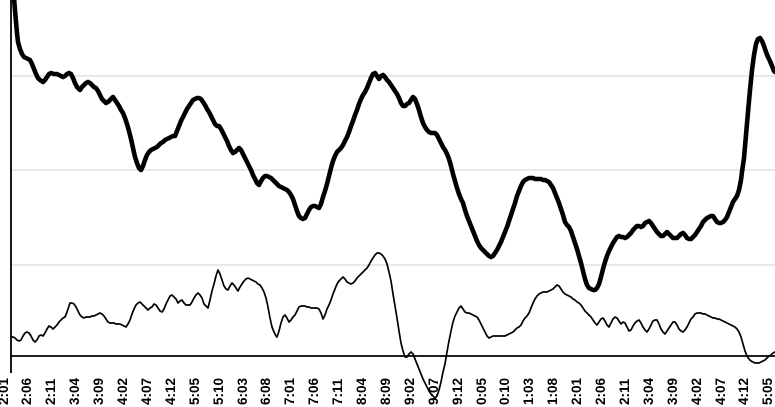 Image resolution: width=775 pixels, height=407 pixels. What do you see at coordinates (433, 391) in the screenshot?
I see `x-axis-label: 9:07` at bounding box center [433, 391].